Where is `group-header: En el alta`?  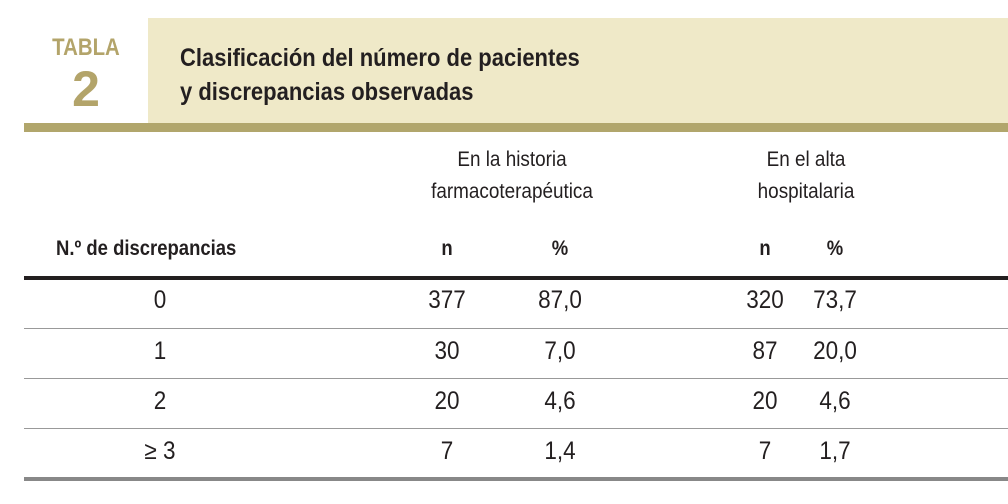 group-header: En el alta is located at coordinates (806, 159).